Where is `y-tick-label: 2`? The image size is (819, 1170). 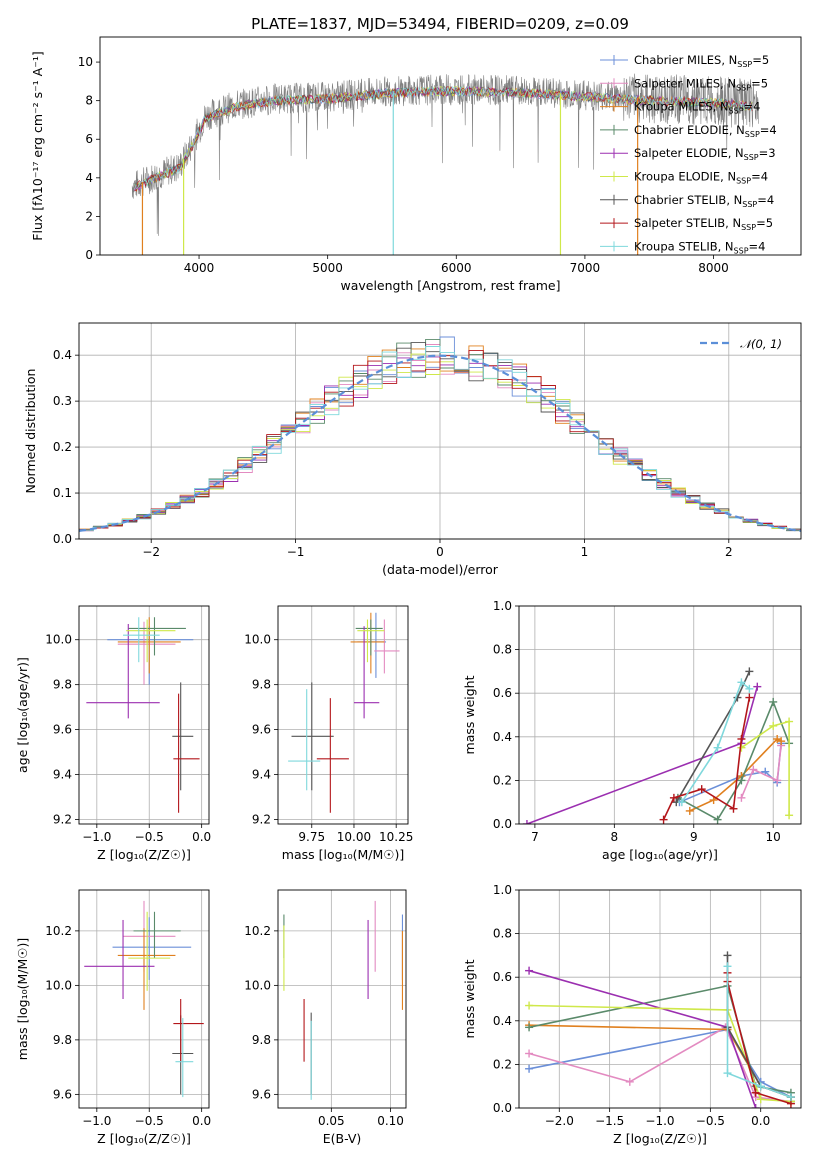 y-tick-label: 2 is located at coordinates (89, 216).